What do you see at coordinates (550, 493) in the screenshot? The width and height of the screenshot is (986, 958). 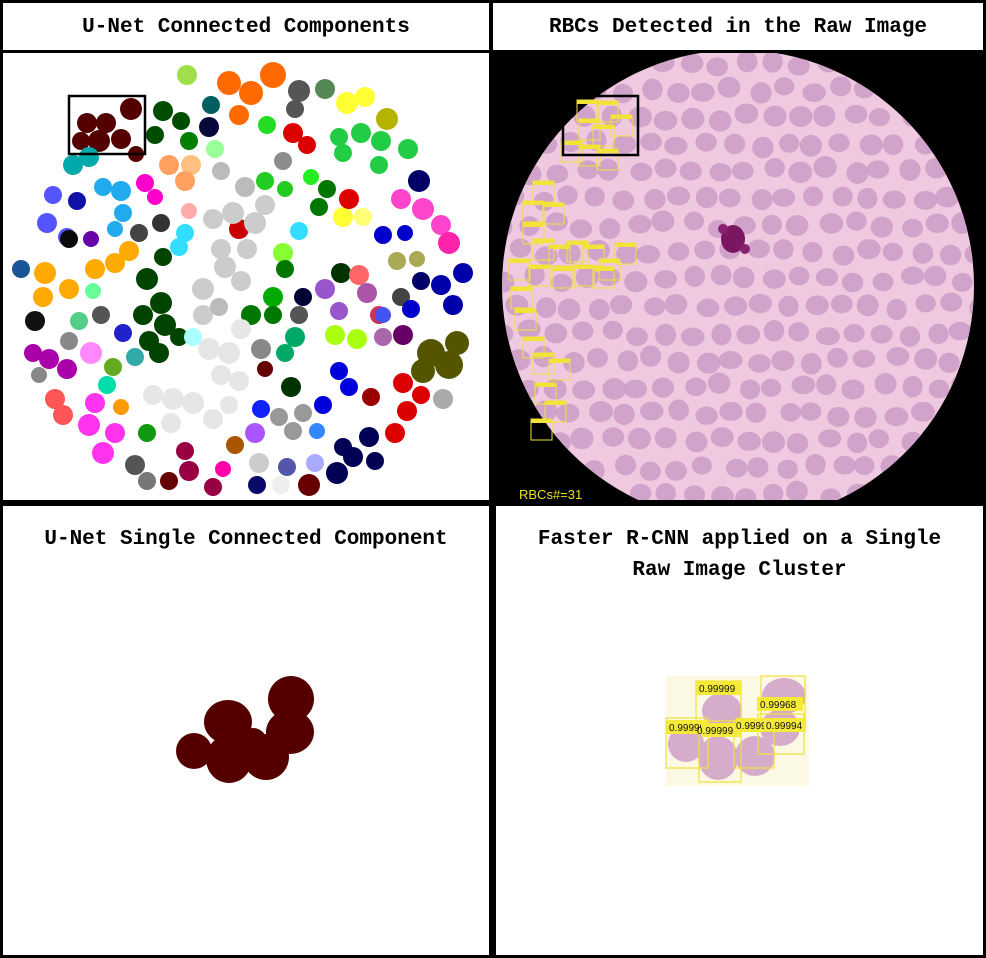 I see `rbc-count-label: RBCs#=31` at bounding box center [550, 493].